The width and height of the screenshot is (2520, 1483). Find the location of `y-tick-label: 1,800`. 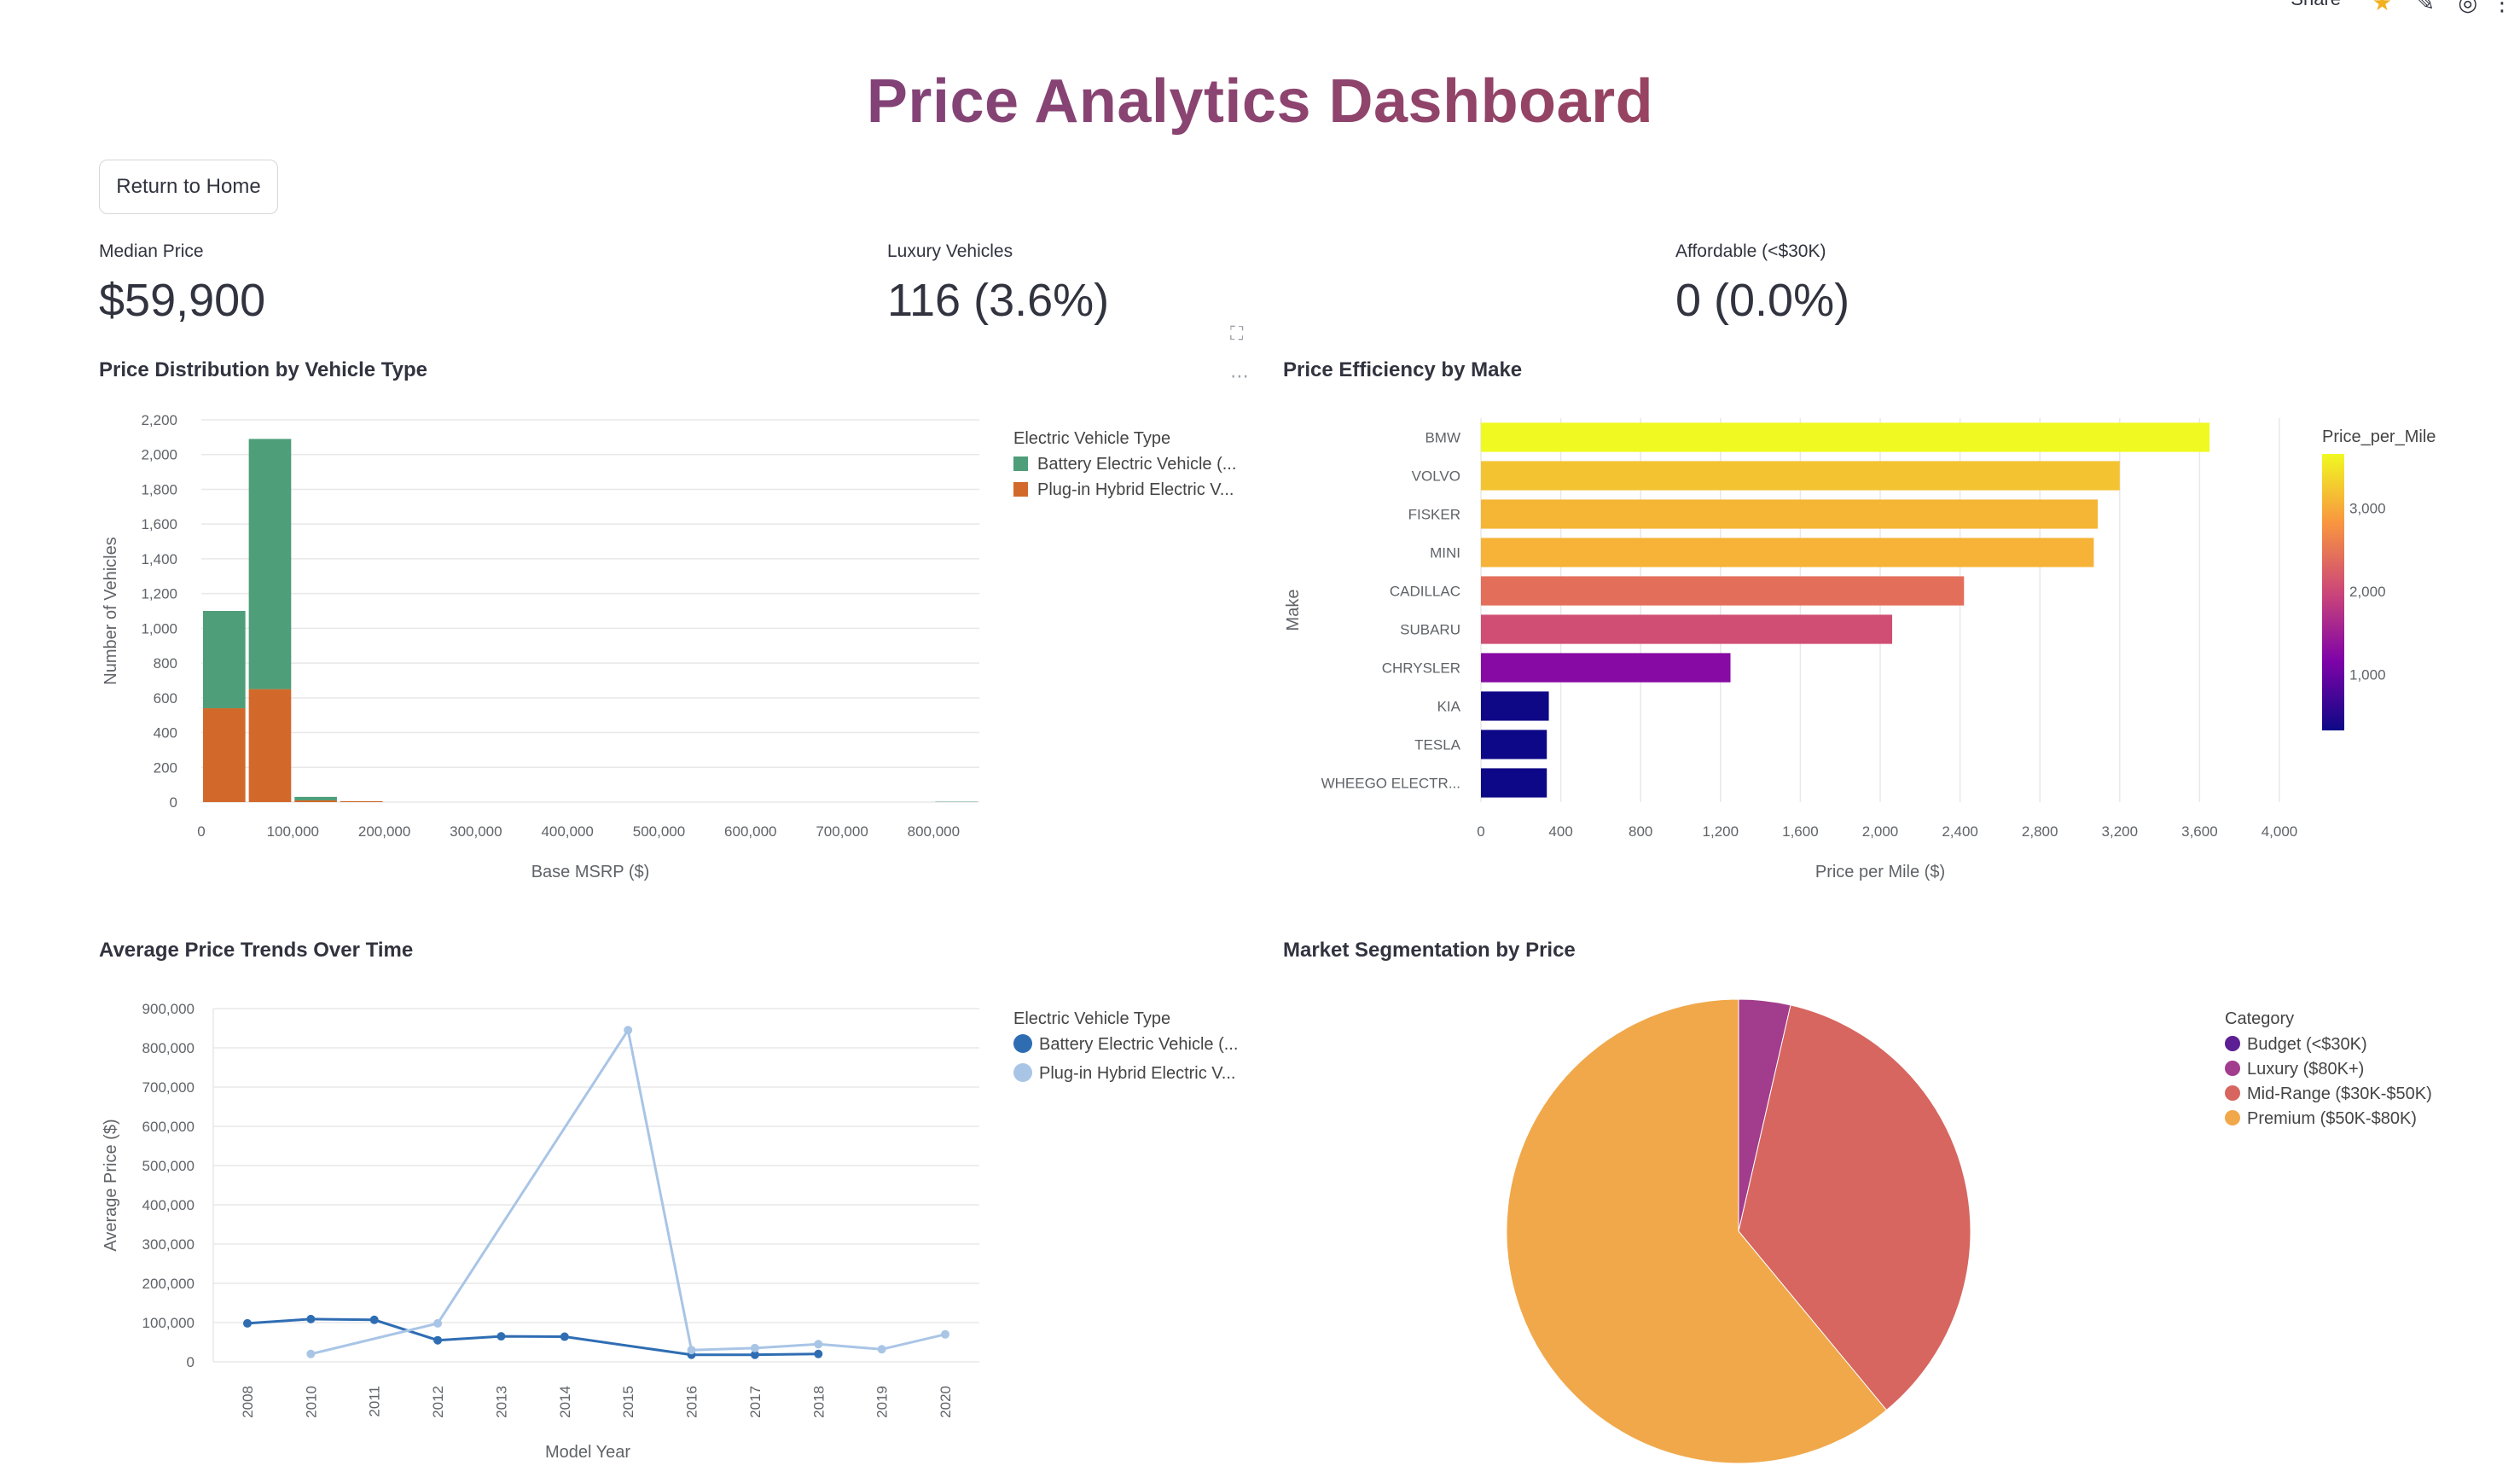

y-tick-label: 1,800 is located at coordinates (159, 489).